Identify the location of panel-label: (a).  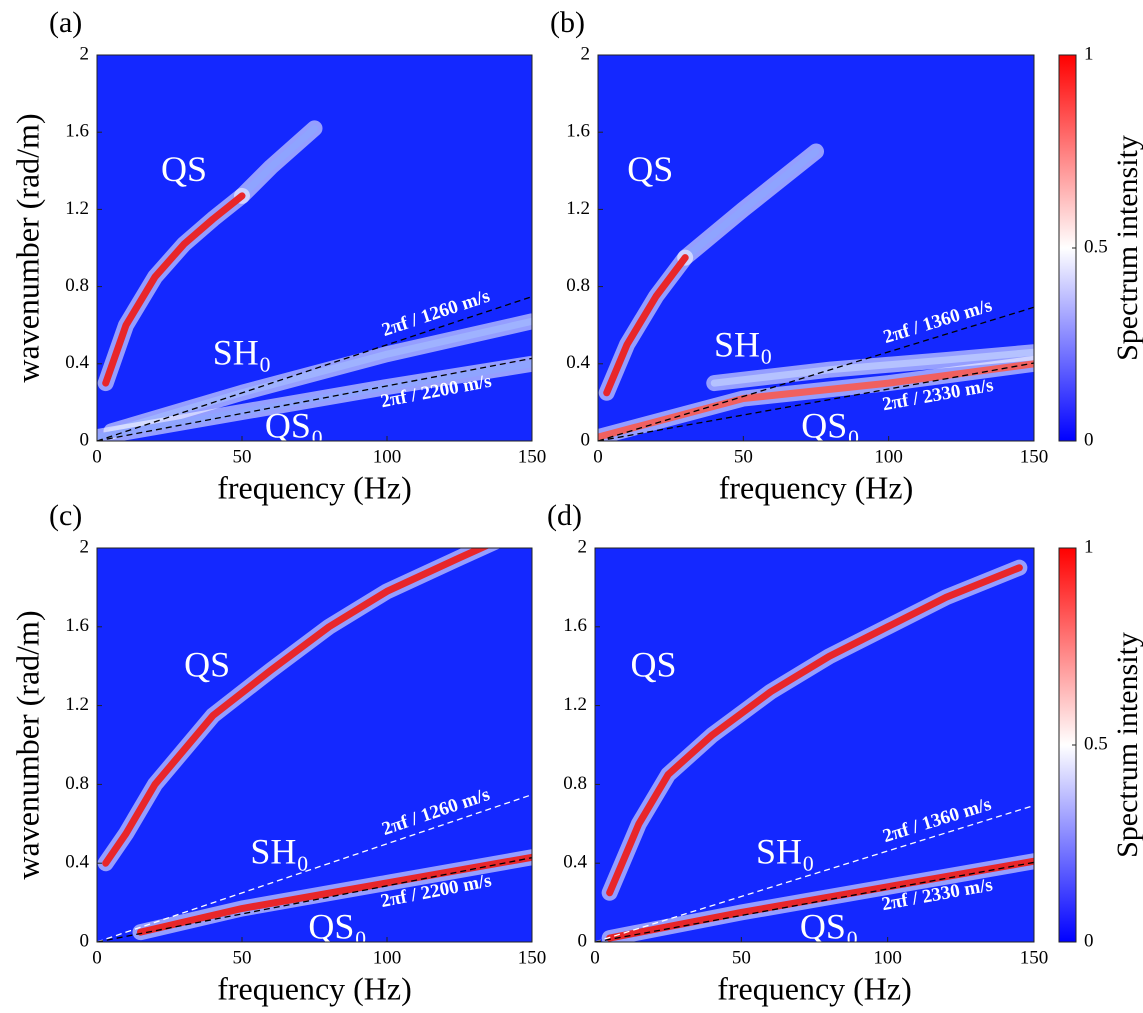
(65, 22).